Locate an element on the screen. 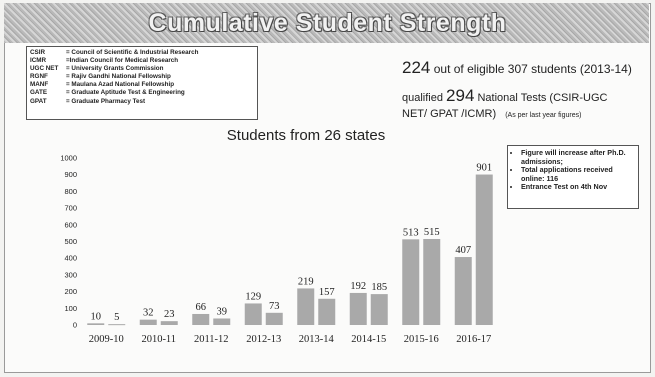  data-label: 32 is located at coordinates (148, 313).